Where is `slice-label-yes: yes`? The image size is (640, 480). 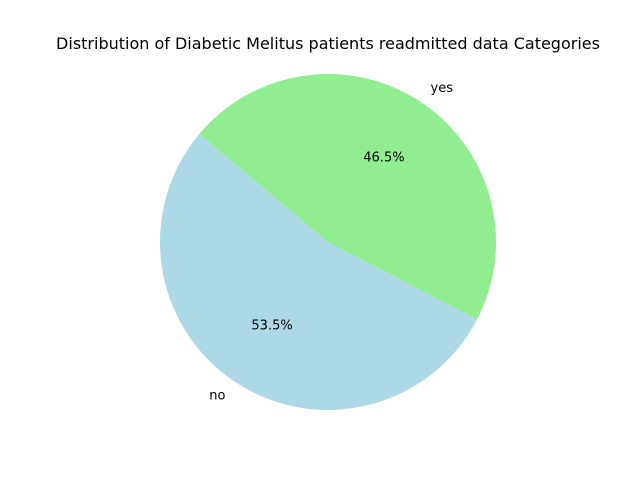
slice-label-yes: yes is located at coordinates (442, 88).